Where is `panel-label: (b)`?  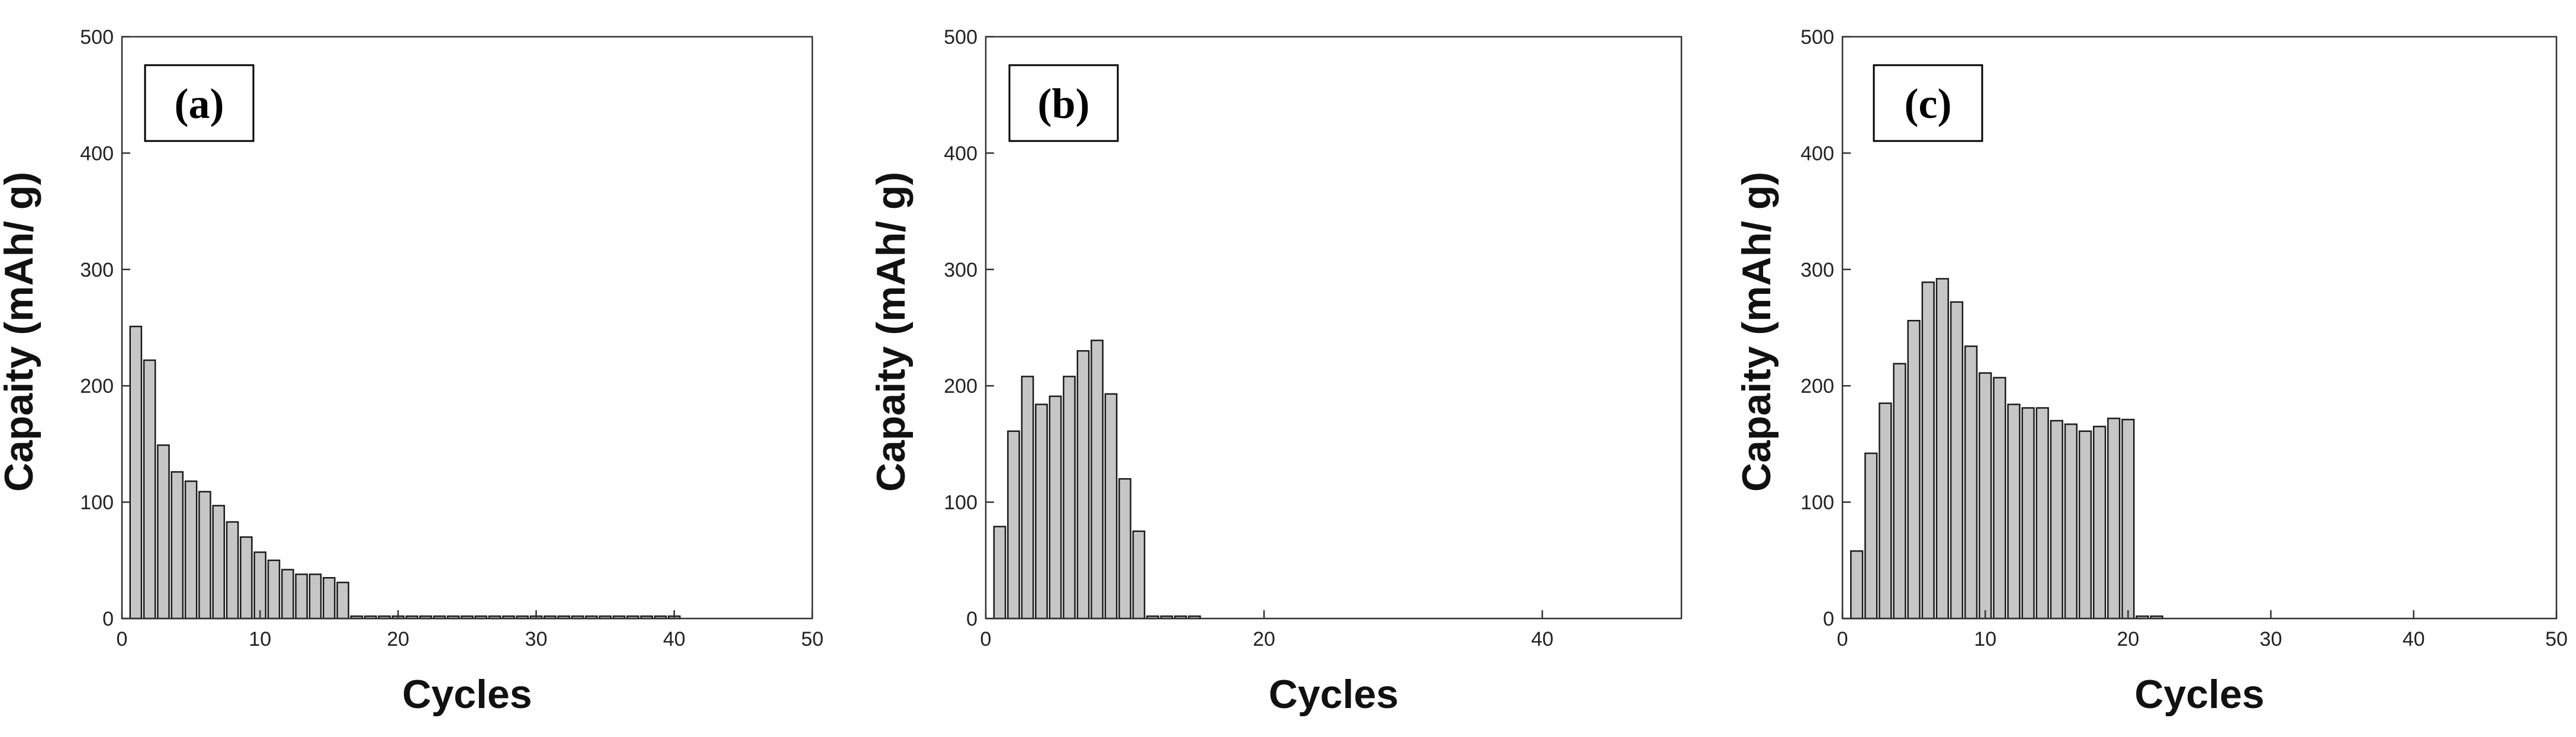 panel-label: (b) is located at coordinates (1064, 103).